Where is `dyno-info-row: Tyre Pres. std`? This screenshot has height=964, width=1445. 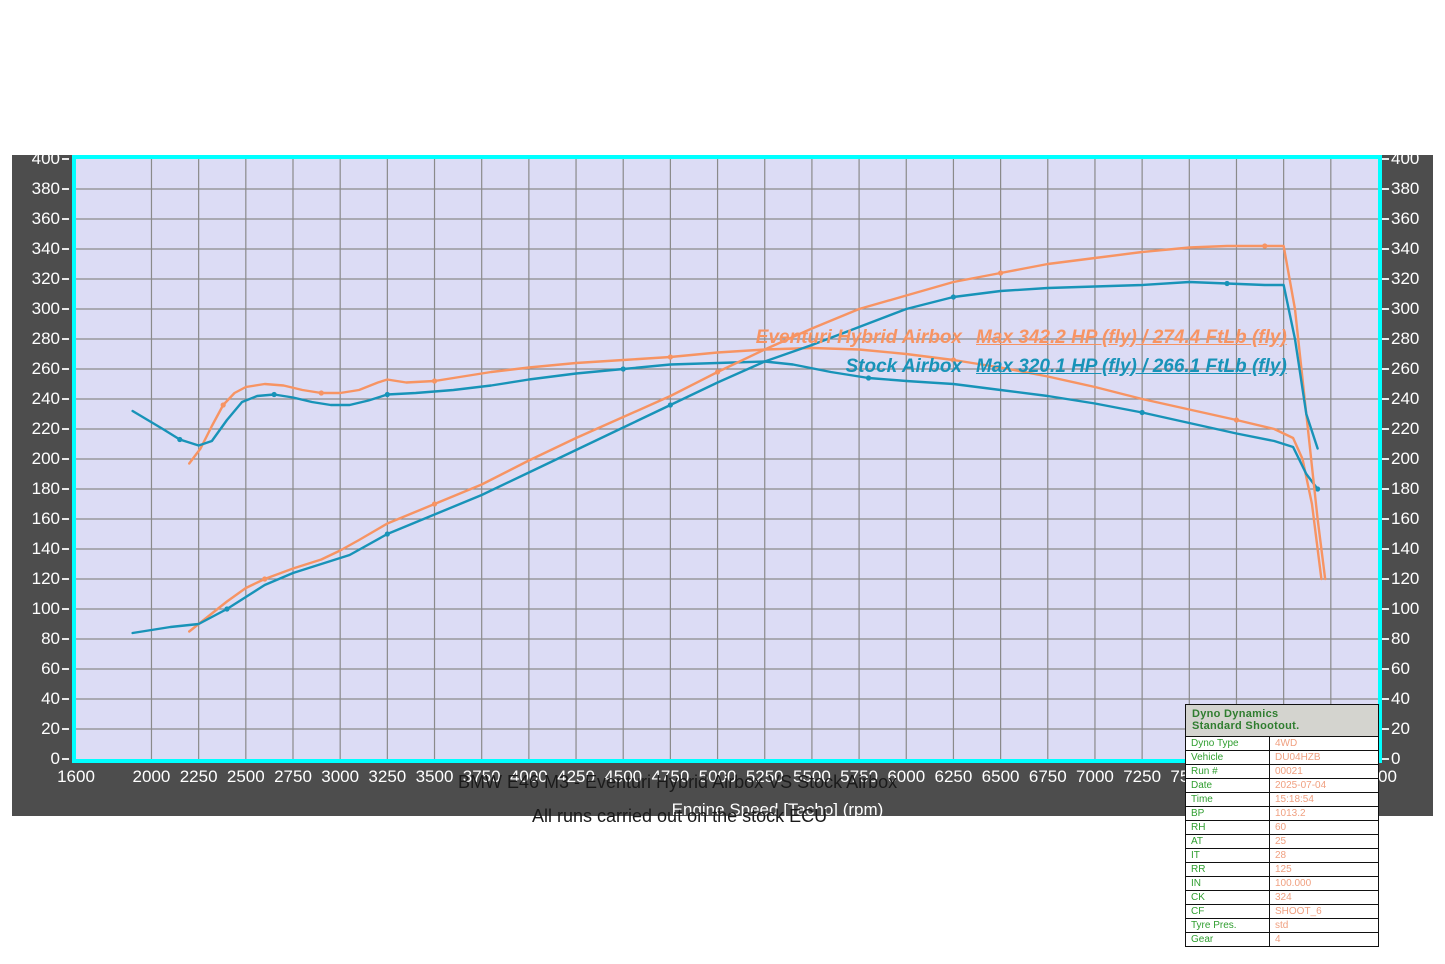
dyno-info-row: Tyre Pres. std is located at coordinates (1282, 926).